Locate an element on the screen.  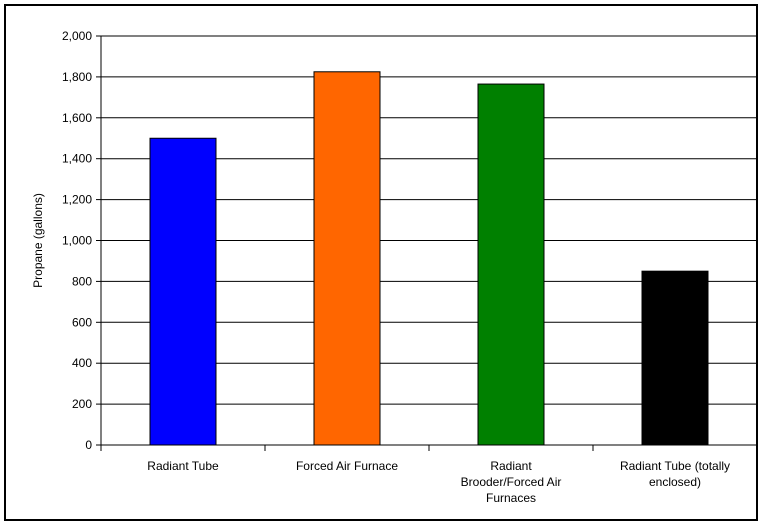
x-category-label: Radiant Tube (totally enclosed) is located at coordinates (675, 474).